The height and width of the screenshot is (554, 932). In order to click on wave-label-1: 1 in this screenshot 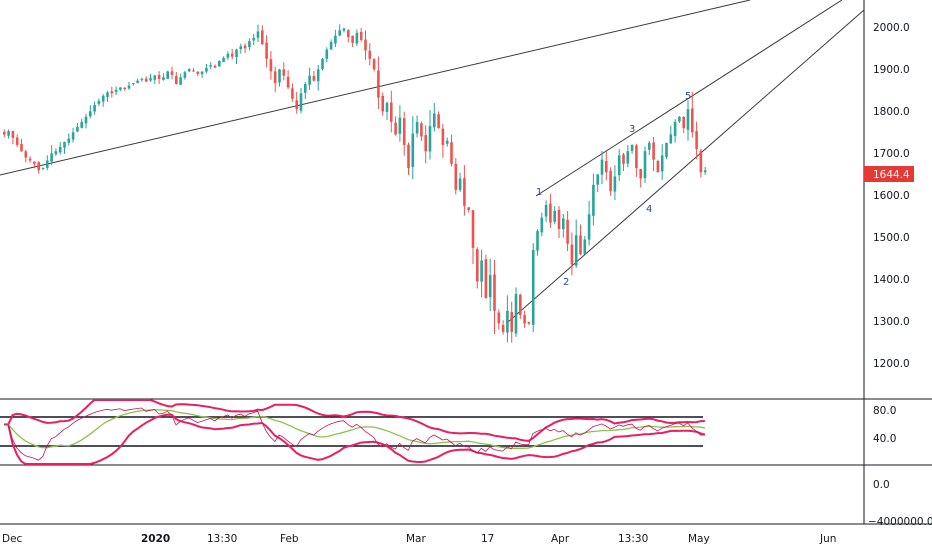, I will do `click(539, 192)`.